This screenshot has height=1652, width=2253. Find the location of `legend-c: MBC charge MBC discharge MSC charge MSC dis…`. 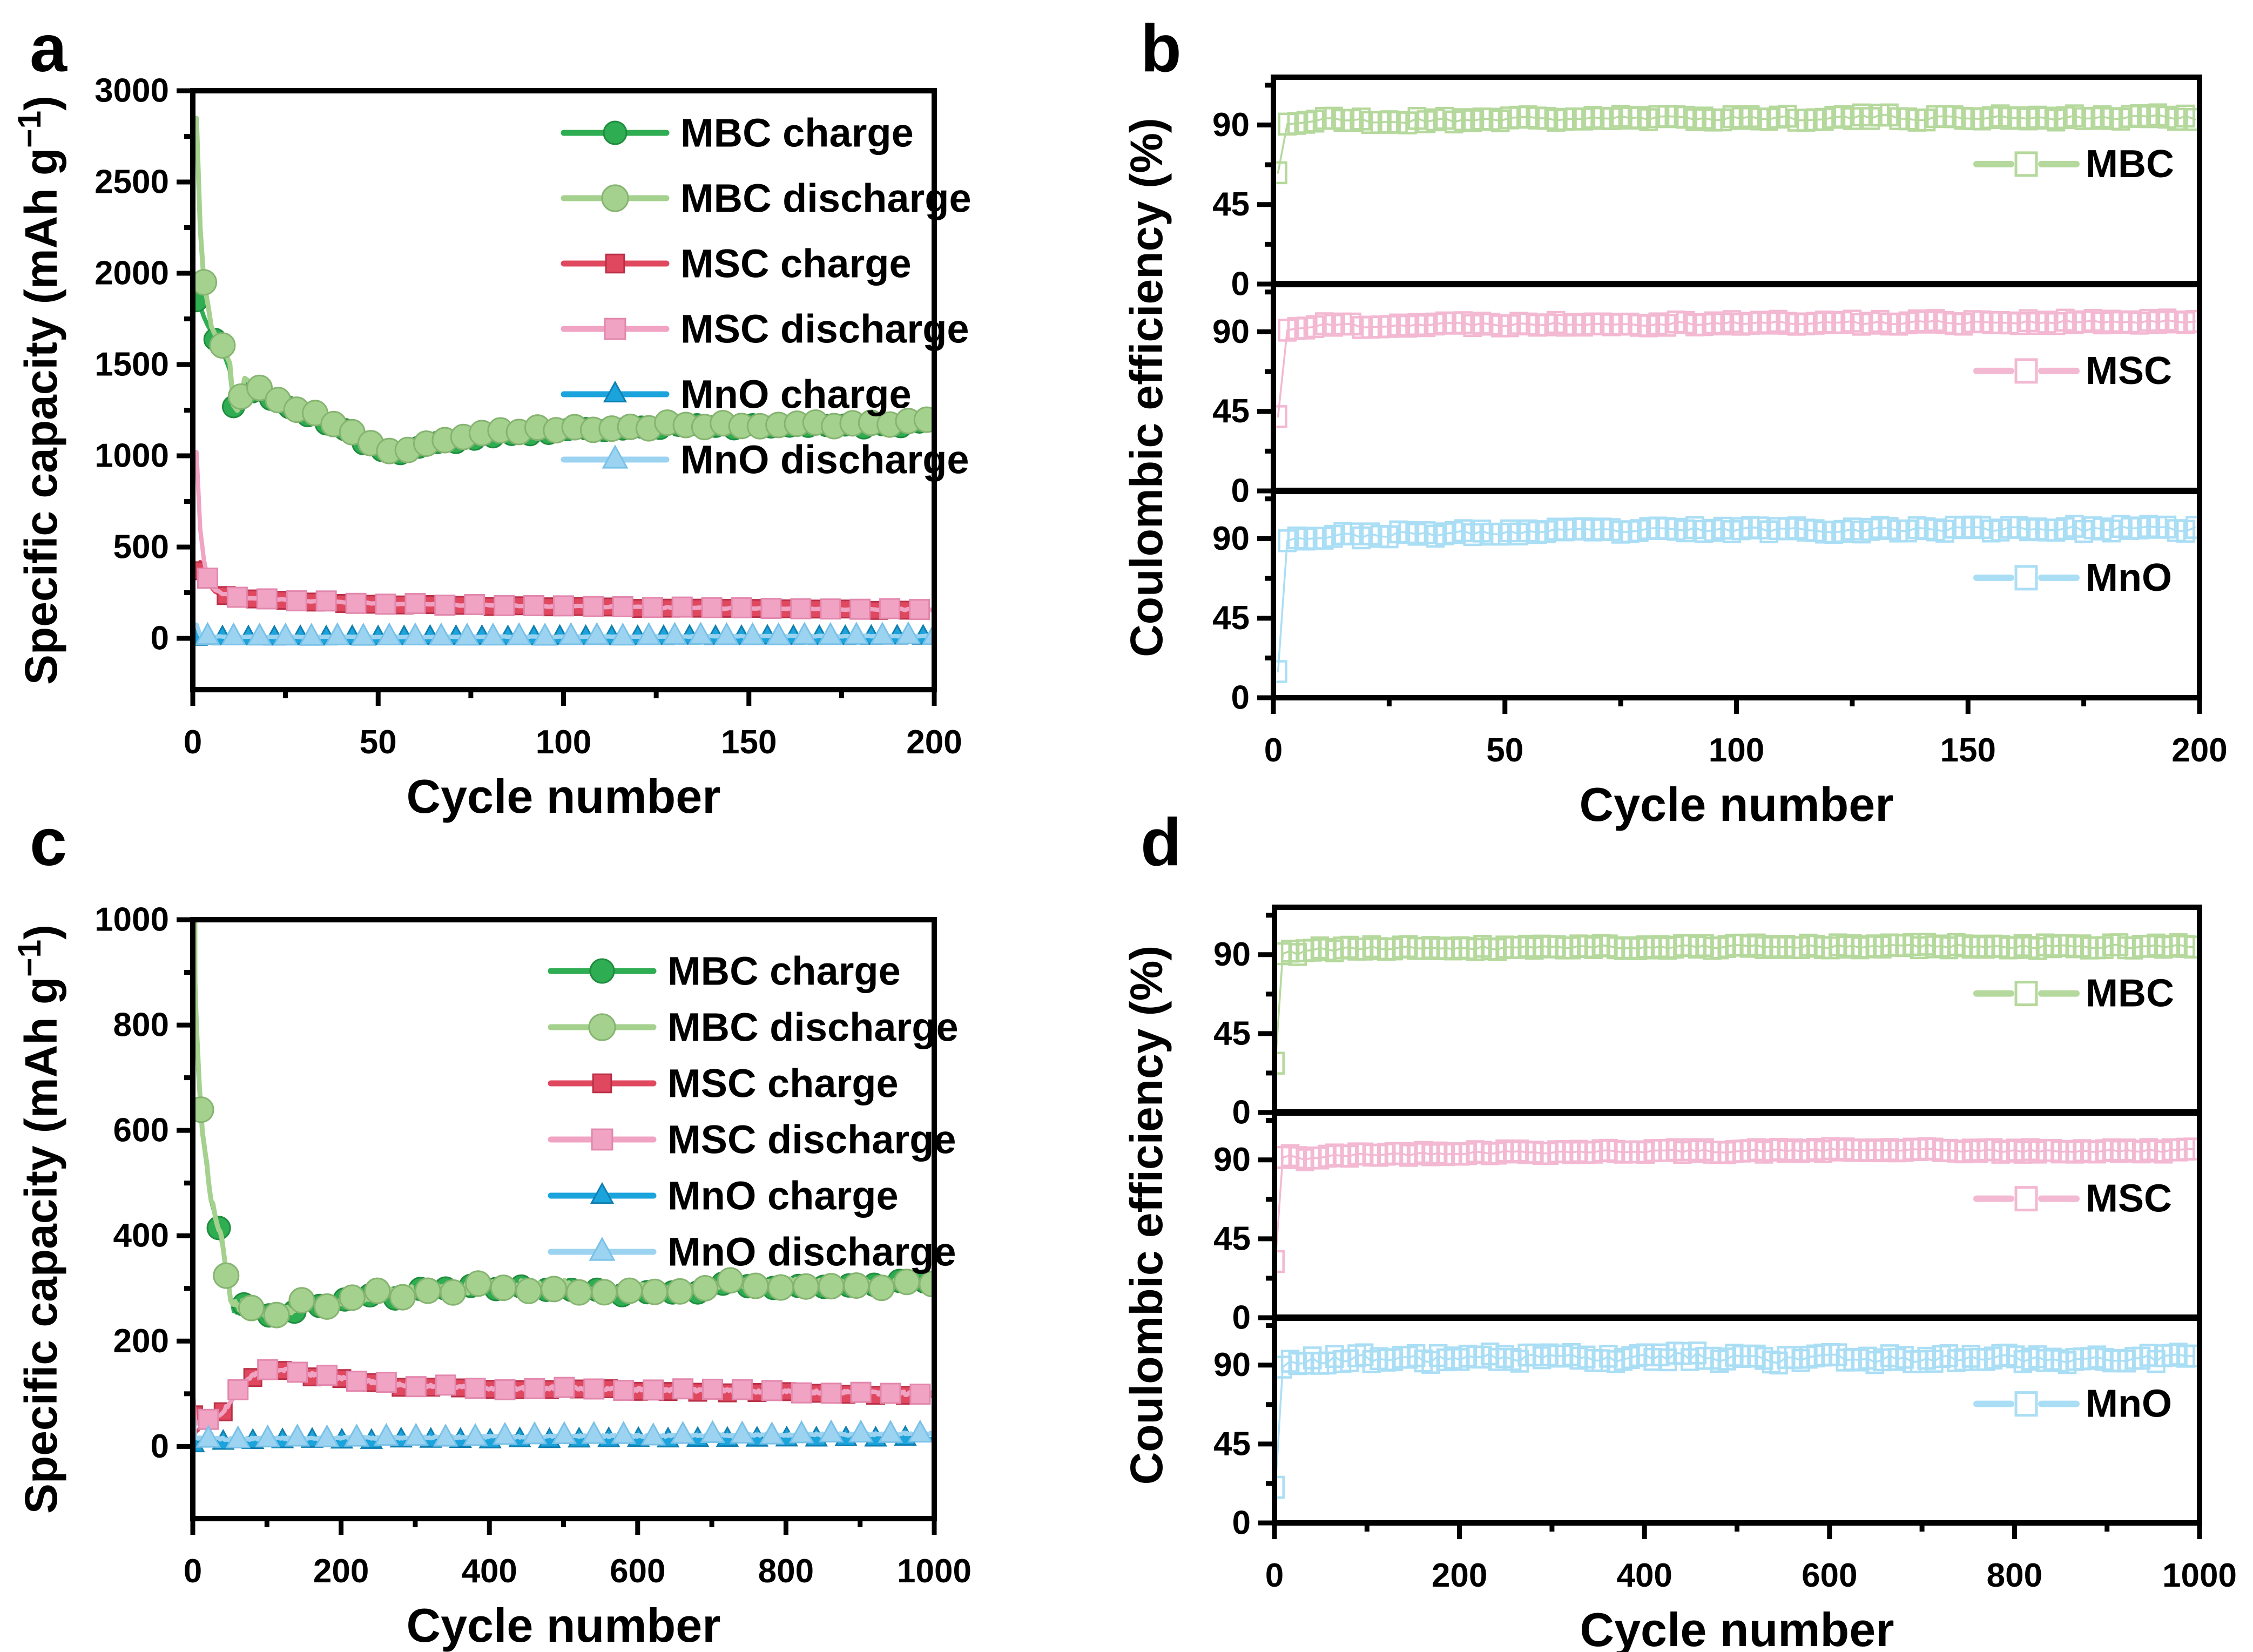

legend-c: MBC charge MBC discharge MSC charge MSC dis… is located at coordinates (753, 1112).